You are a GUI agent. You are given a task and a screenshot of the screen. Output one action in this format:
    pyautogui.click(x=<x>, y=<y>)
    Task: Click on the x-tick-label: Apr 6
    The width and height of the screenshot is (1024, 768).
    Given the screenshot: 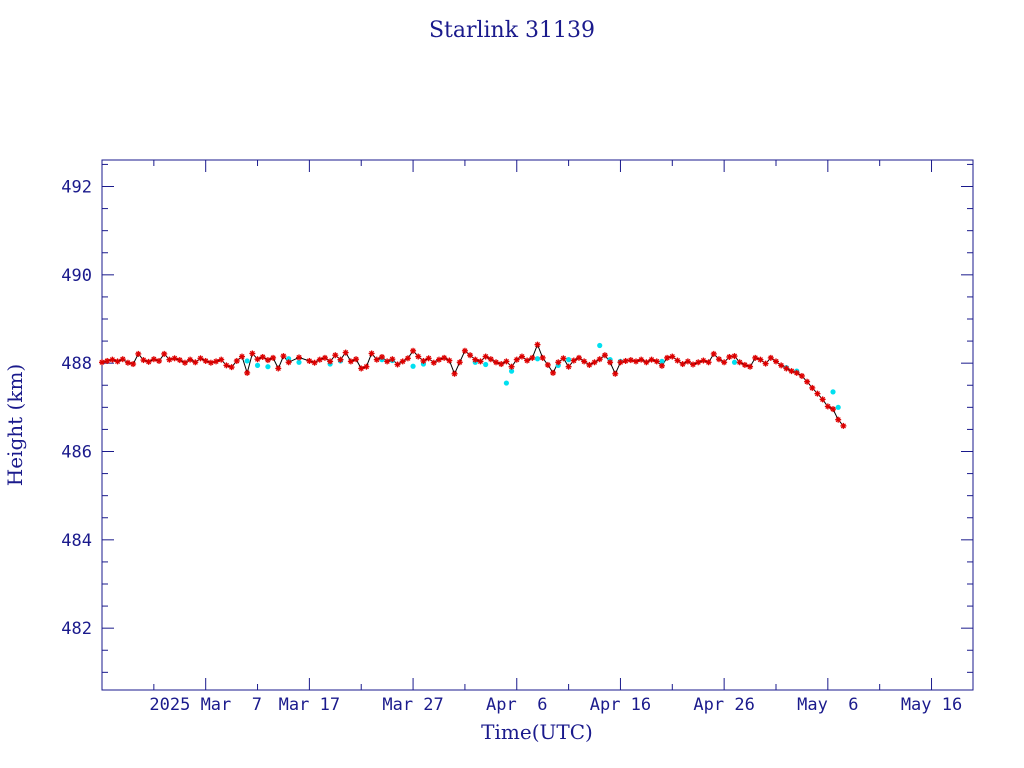 What is the action you would take?
    pyautogui.click(x=516, y=705)
    